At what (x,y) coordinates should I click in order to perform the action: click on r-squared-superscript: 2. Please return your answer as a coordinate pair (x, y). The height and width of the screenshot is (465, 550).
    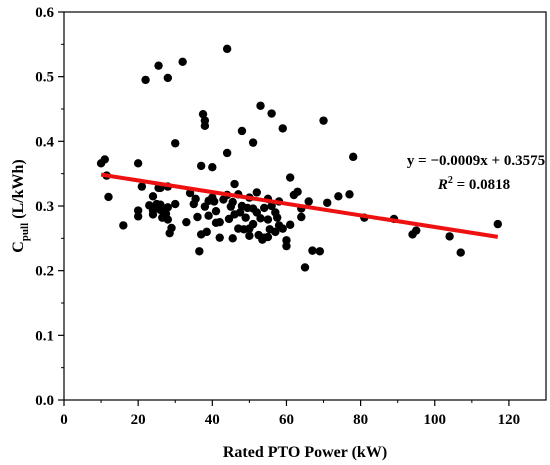
    Looking at the image, I should click on (450, 180).